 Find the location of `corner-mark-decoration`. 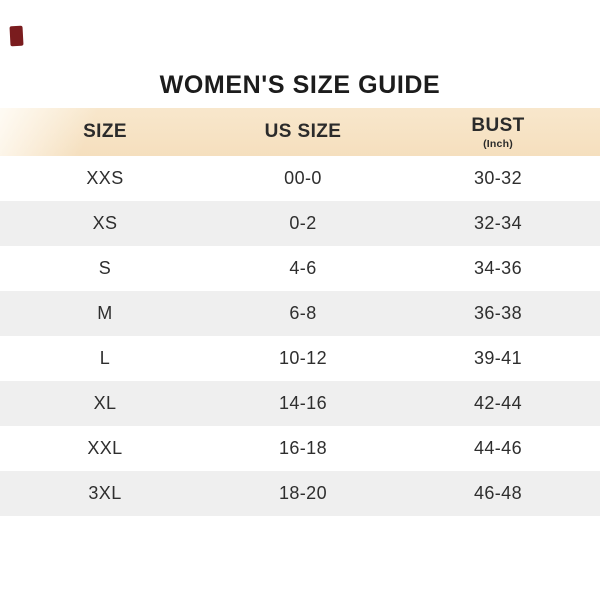

corner-mark-decoration is located at coordinates (16, 36).